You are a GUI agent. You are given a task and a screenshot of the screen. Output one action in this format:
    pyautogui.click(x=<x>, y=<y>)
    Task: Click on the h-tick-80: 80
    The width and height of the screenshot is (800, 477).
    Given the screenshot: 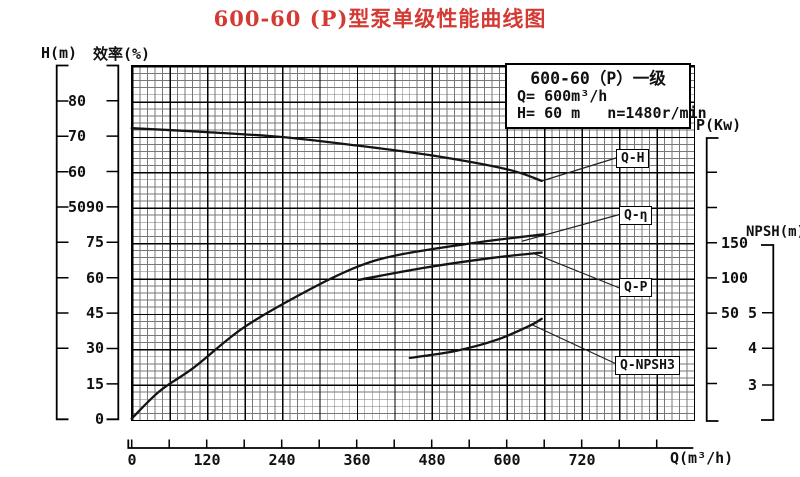 What is the action you would take?
    pyautogui.click(x=76, y=101)
    